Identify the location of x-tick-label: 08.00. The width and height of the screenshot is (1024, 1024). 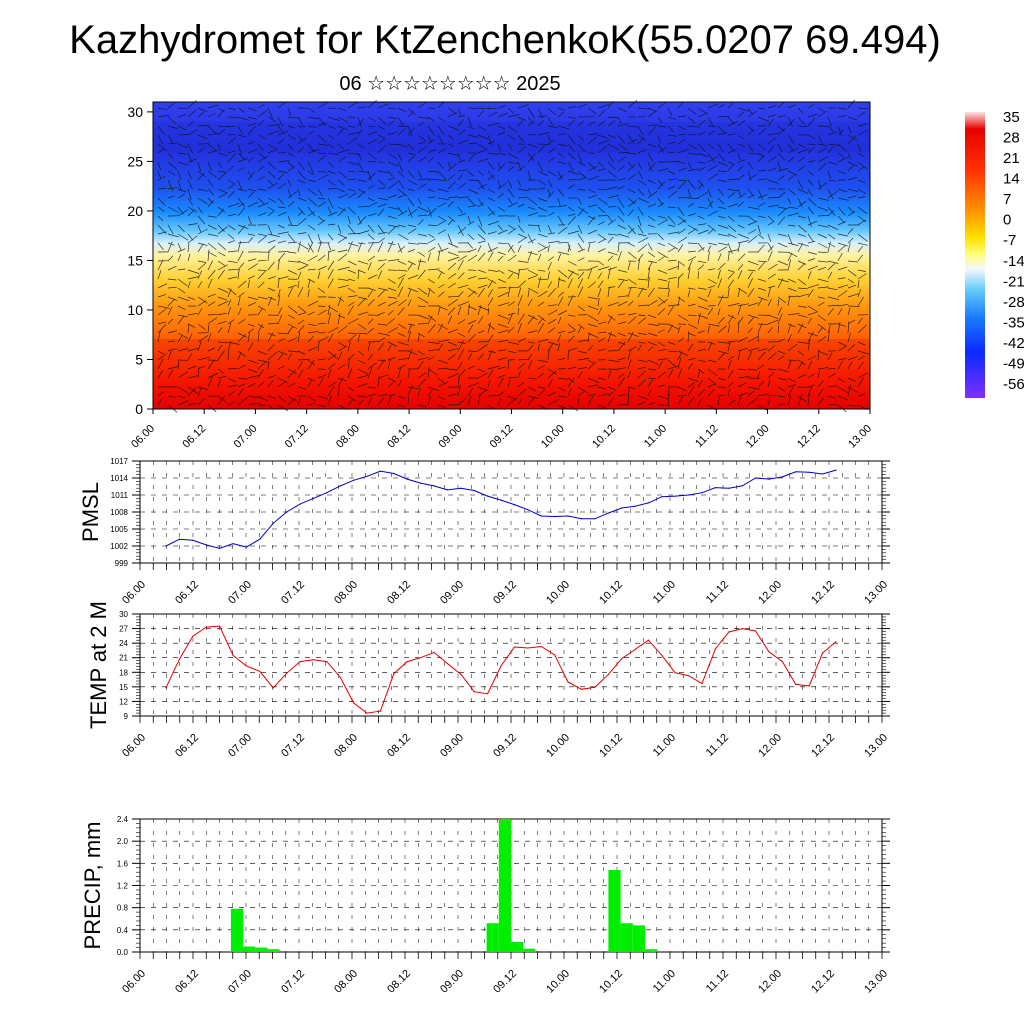
(346, 593).